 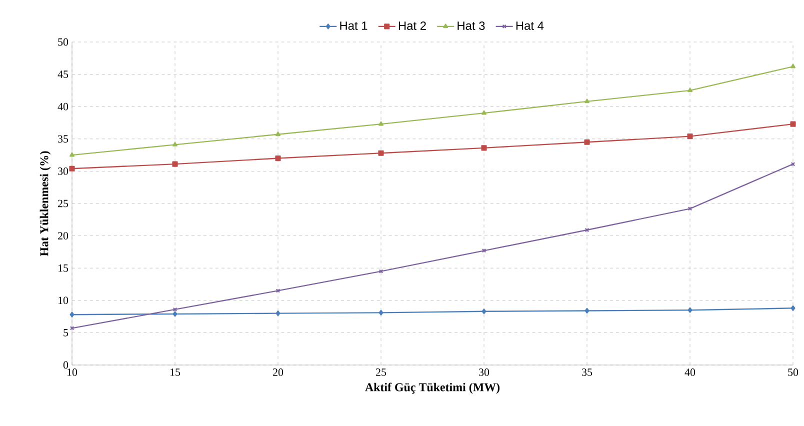 I want to click on x-tick-label: 15, so click(x=175, y=372).